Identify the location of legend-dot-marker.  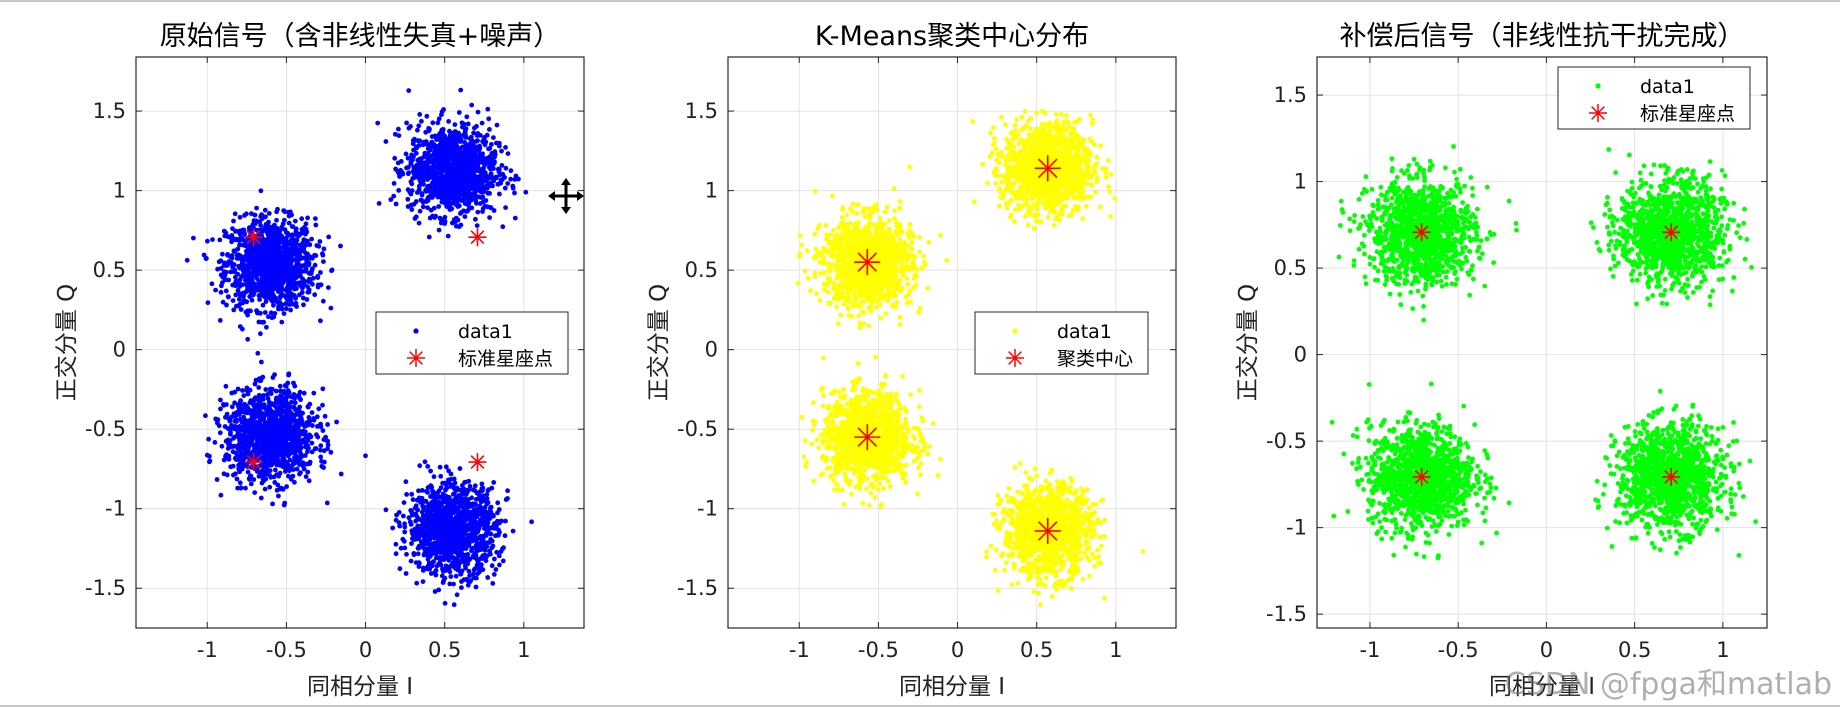
(416, 331).